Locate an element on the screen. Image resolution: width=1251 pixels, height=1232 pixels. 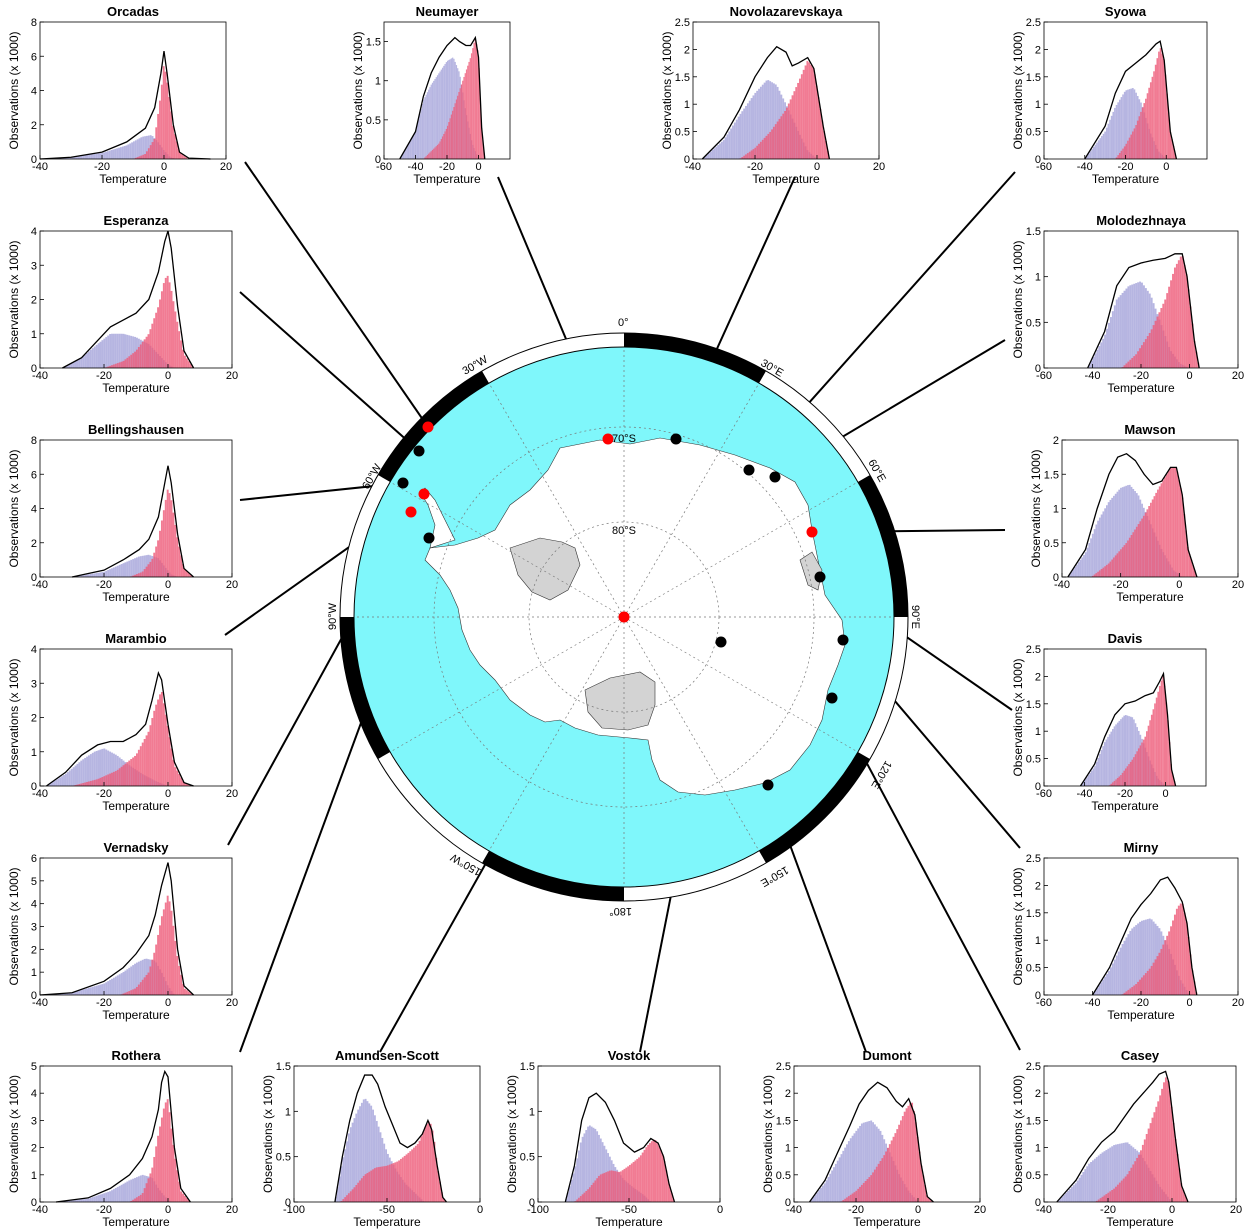
y-axis-label: Observations (x 1000) is located at coordinates (14, 508).